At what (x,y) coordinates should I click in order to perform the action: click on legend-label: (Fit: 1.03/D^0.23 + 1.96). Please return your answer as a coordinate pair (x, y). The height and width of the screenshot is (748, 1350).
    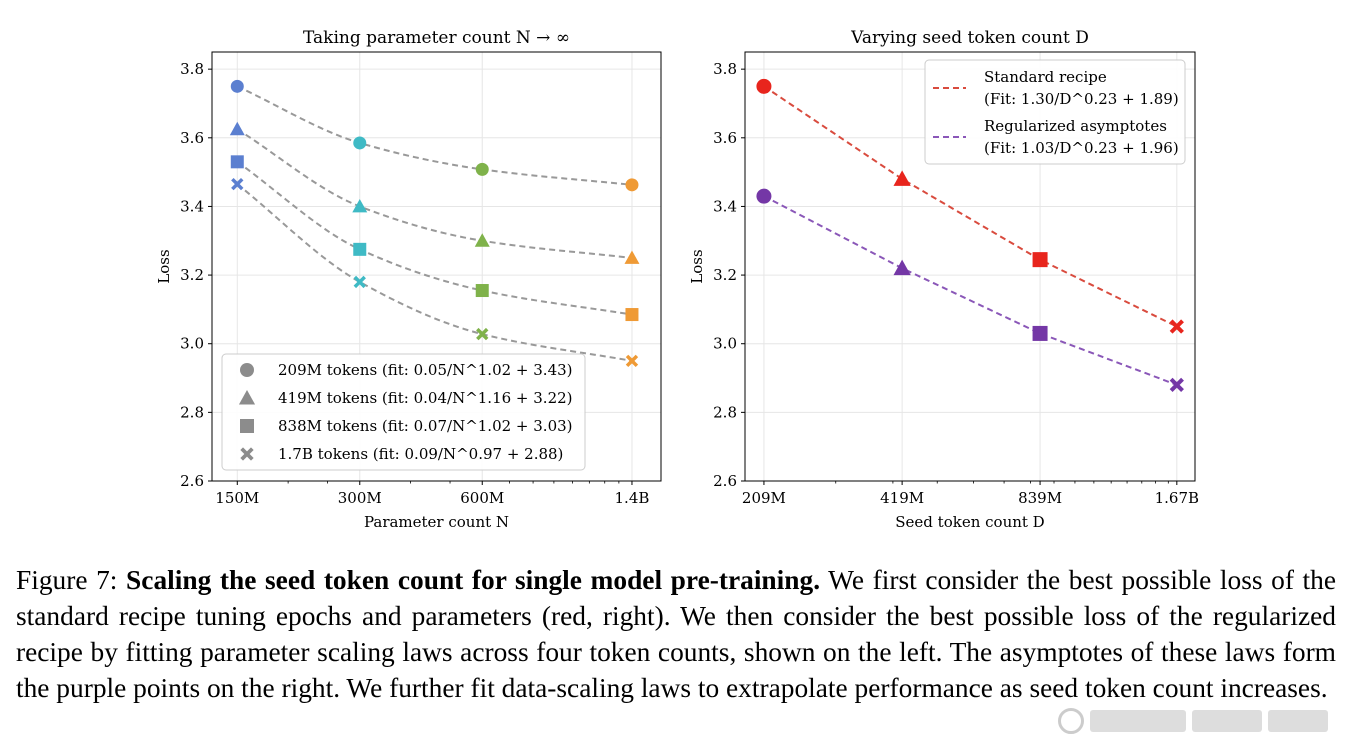
    Looking at the image, I should click on (1081, 148).